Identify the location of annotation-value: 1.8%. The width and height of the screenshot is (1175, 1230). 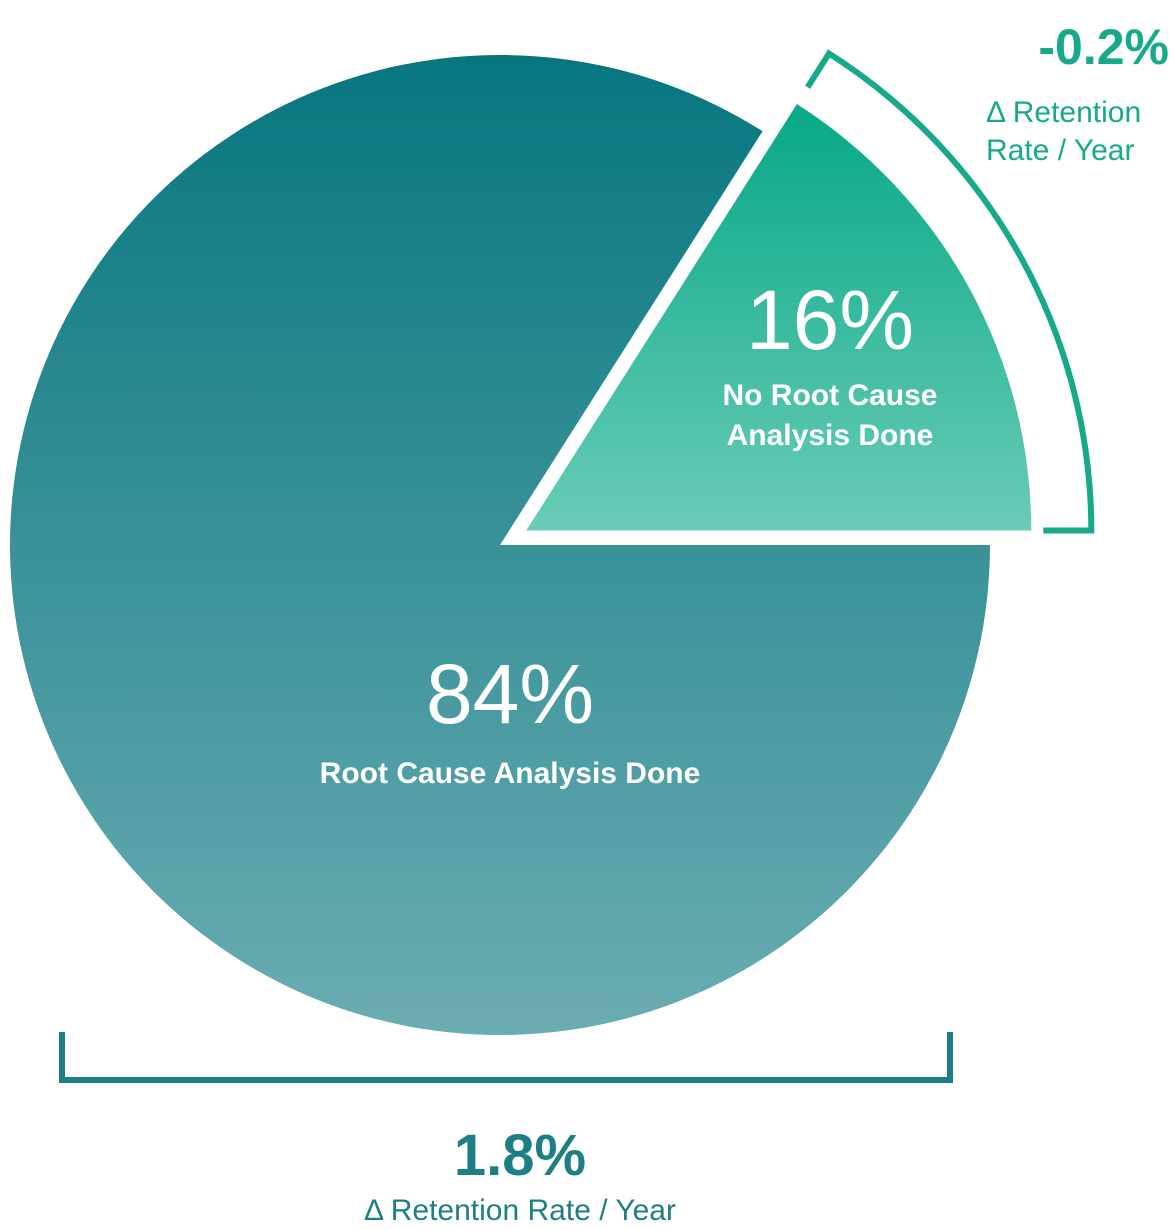
(520, 1155).